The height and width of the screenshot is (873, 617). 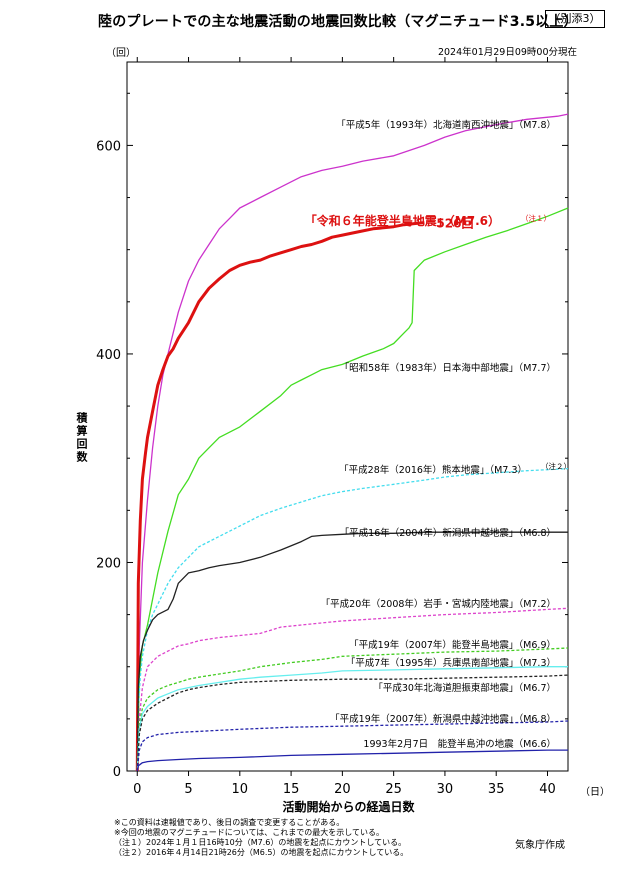 What do you see at coordinates (575, 19) in the screenshot?
I see `annex-label: （別添3）` at bounding box center [575, 19].